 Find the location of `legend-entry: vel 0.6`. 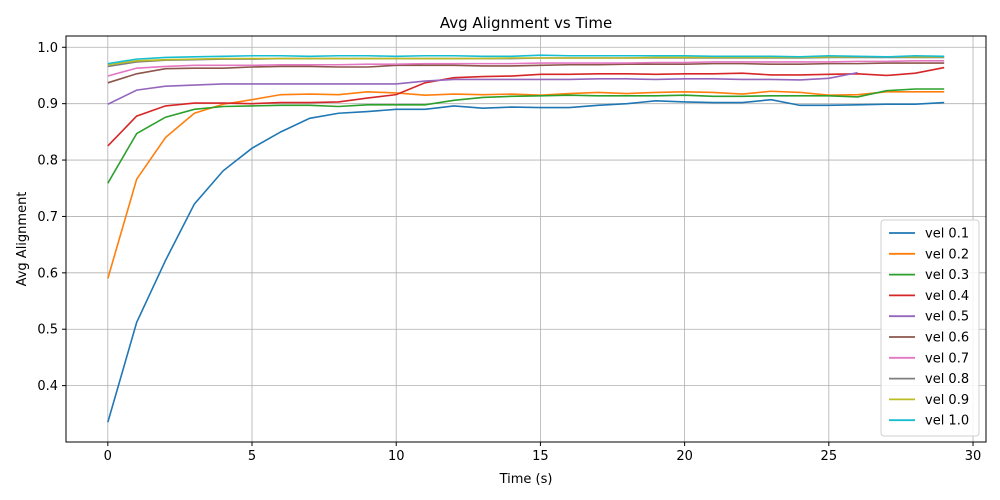

legend-entry: vel 0.6 is located at coordinates (929, 338).